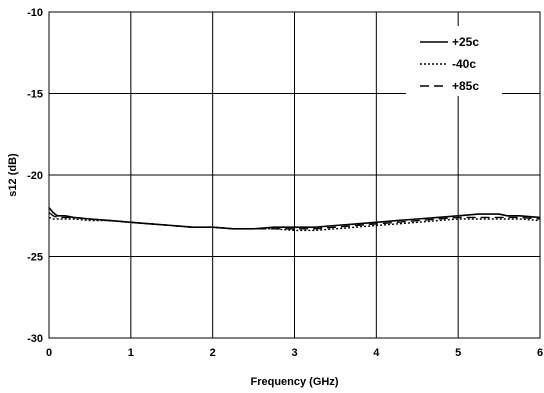 The height and width of the screenshot is (393, 544). I want to click on legend-box, so click(454, 61).